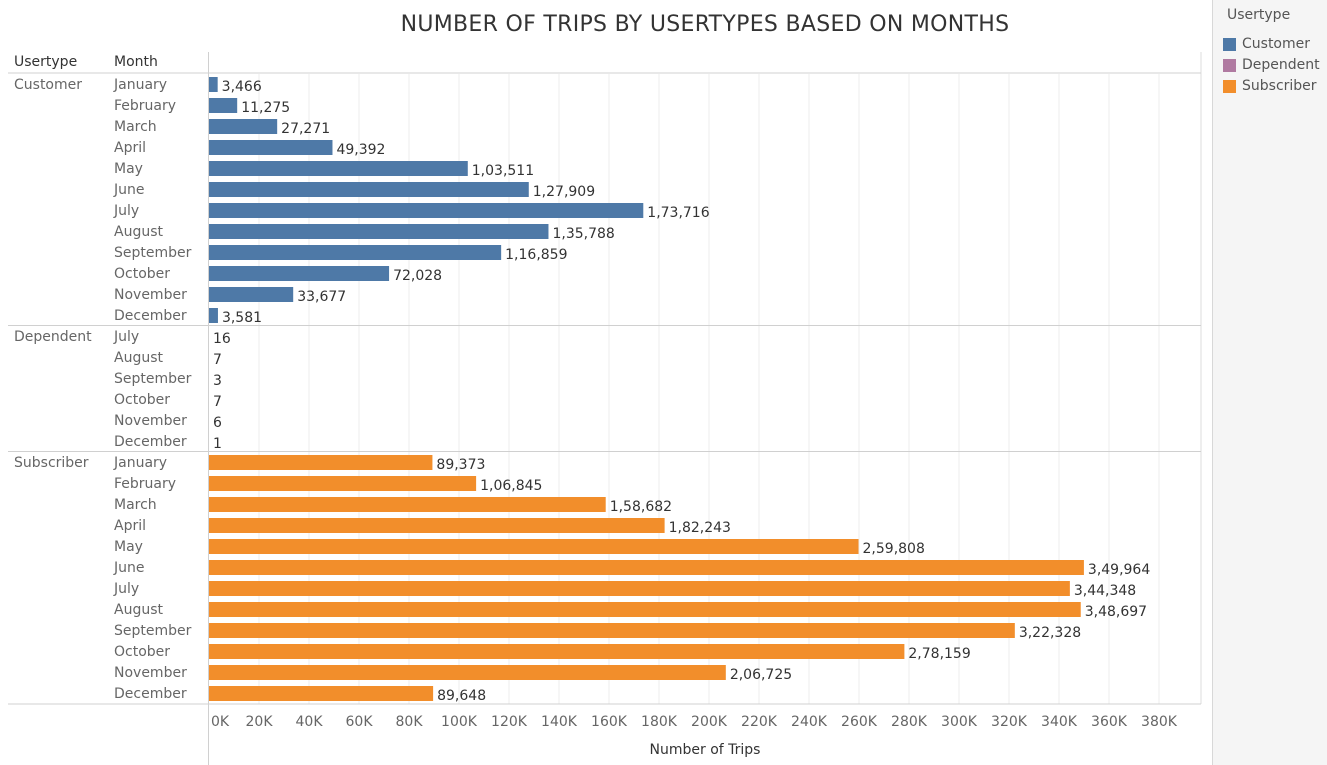 This screenshot has height=765, width=1327. Describe the element at coordinates (305, 129) in the screenshot. I see `data-label: 27,271` at that location.